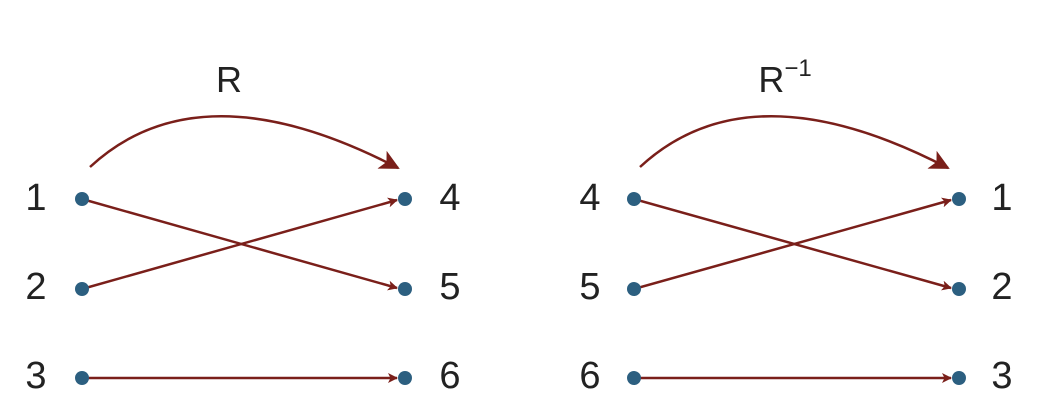  What do you see at coordinates (589, 287) in the screenshot?
I see `domain-label: 5` at bounding box center [589, 287].